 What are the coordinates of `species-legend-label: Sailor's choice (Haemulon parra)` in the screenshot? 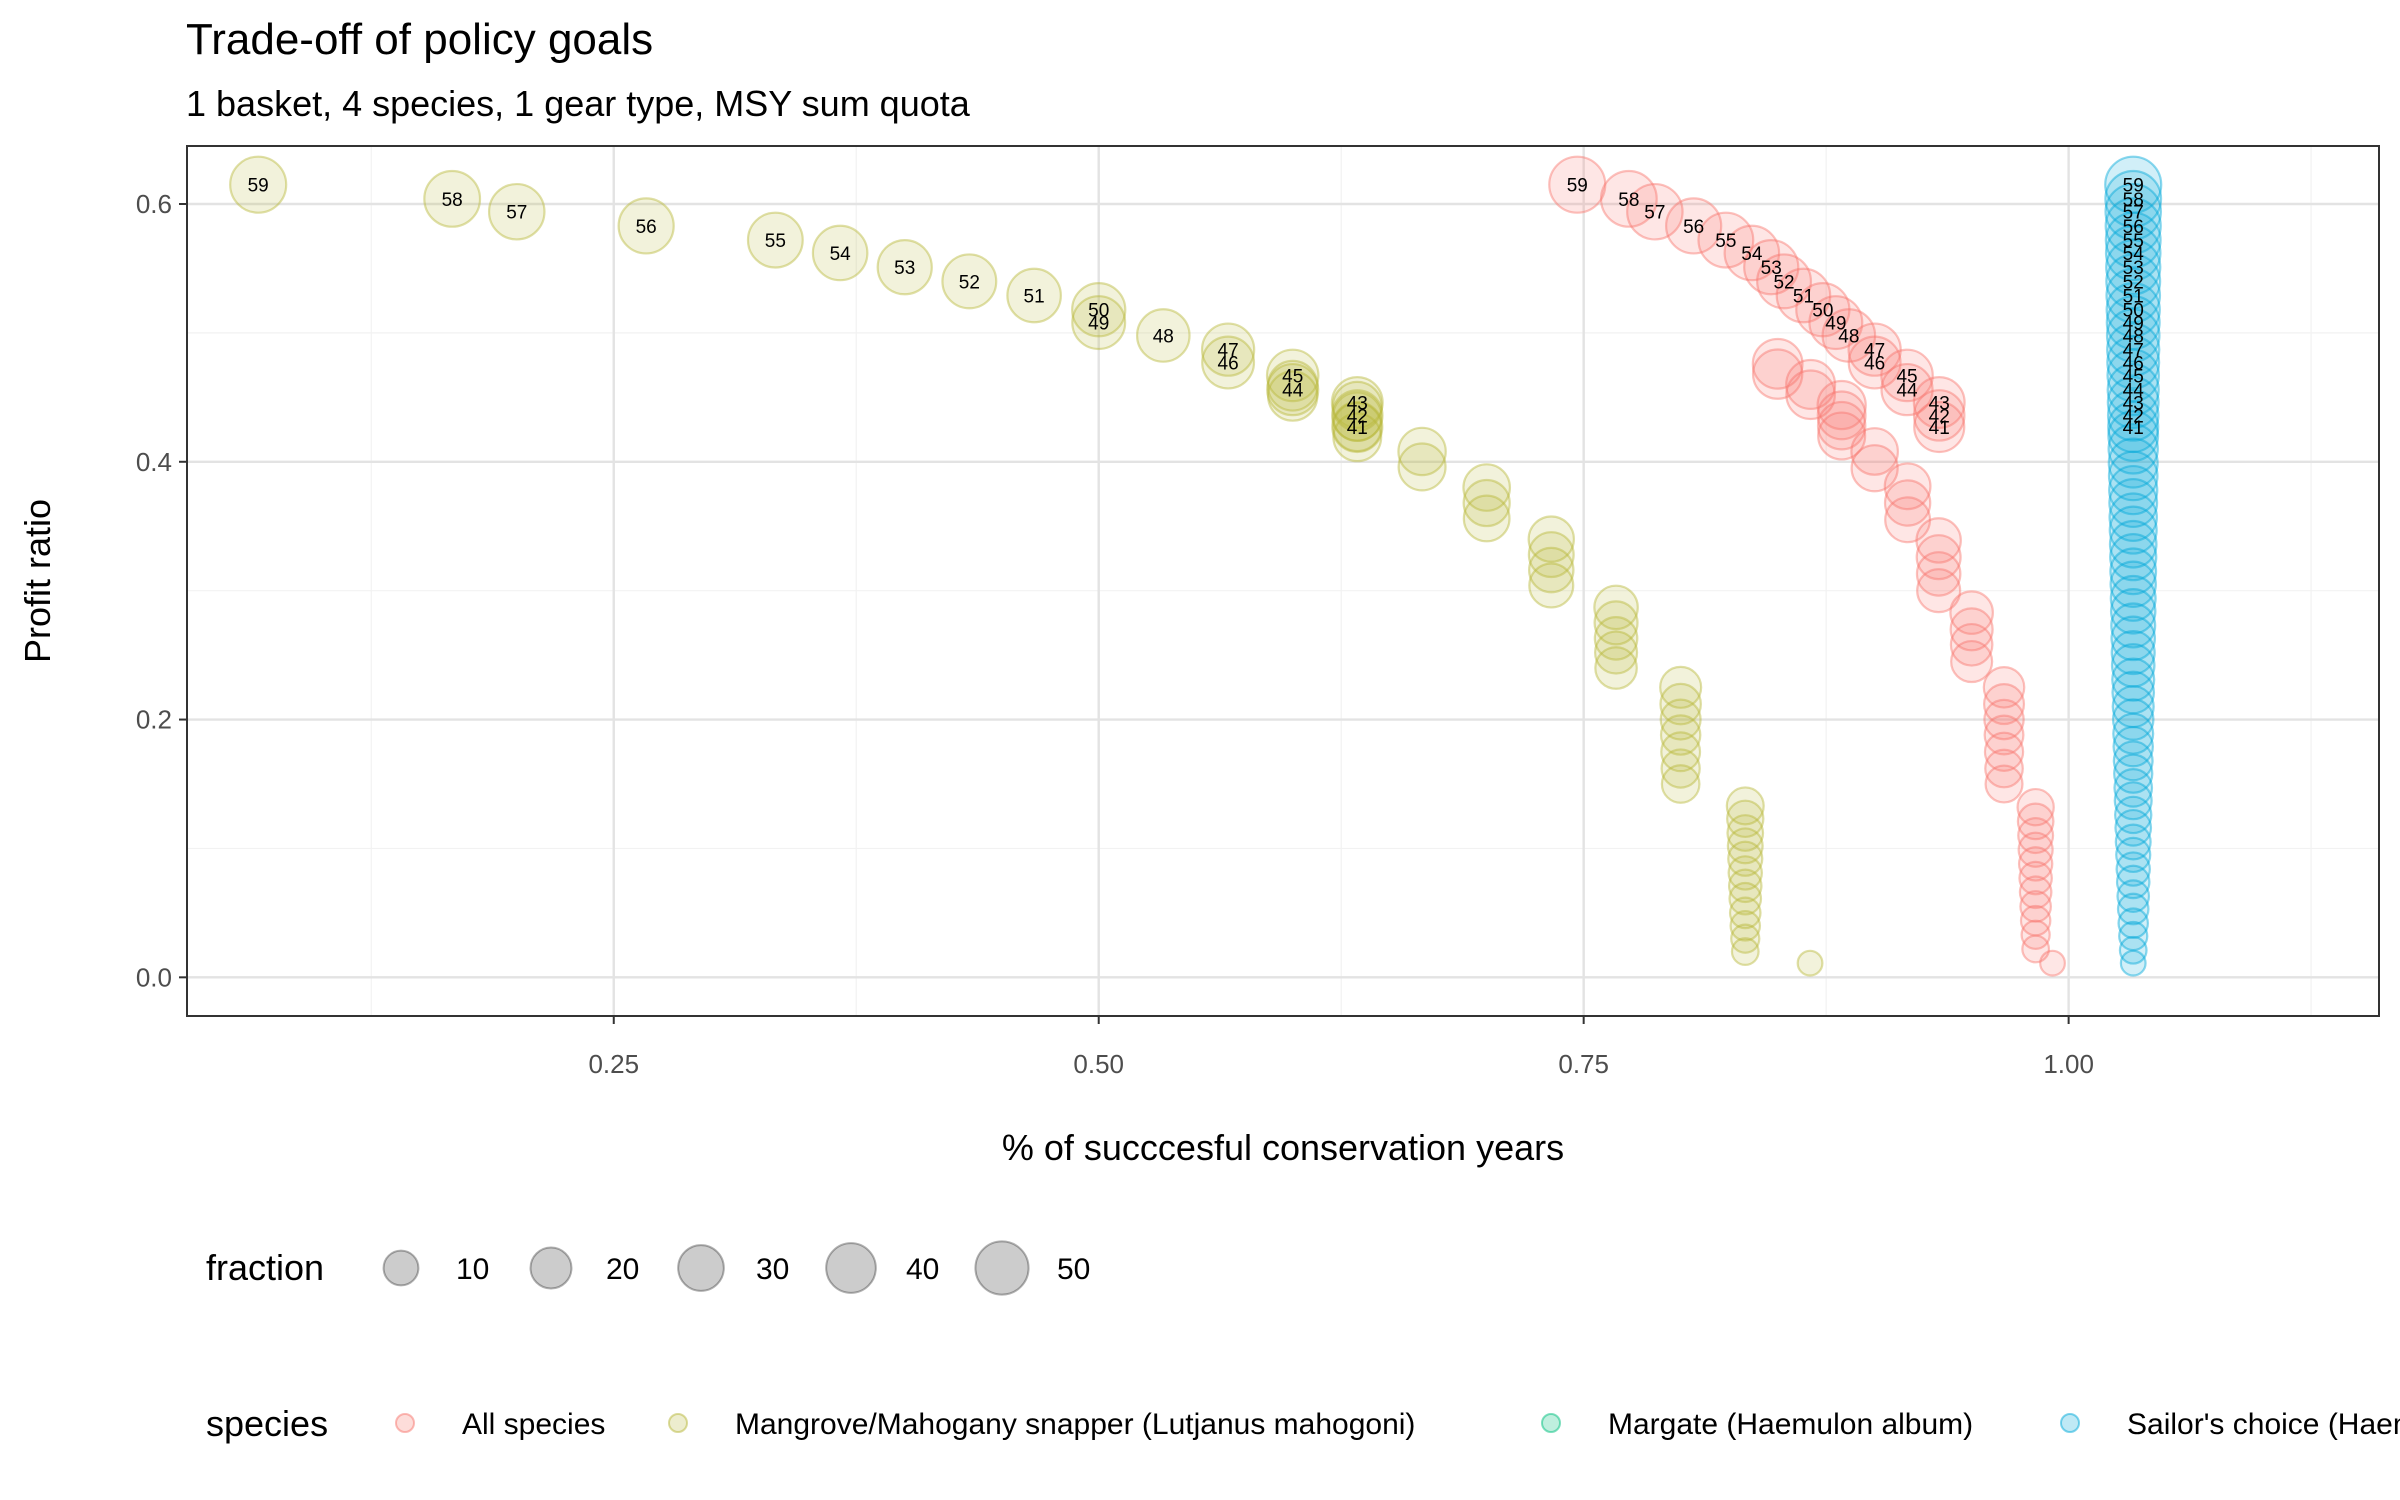 It's located at (2263, 1424).